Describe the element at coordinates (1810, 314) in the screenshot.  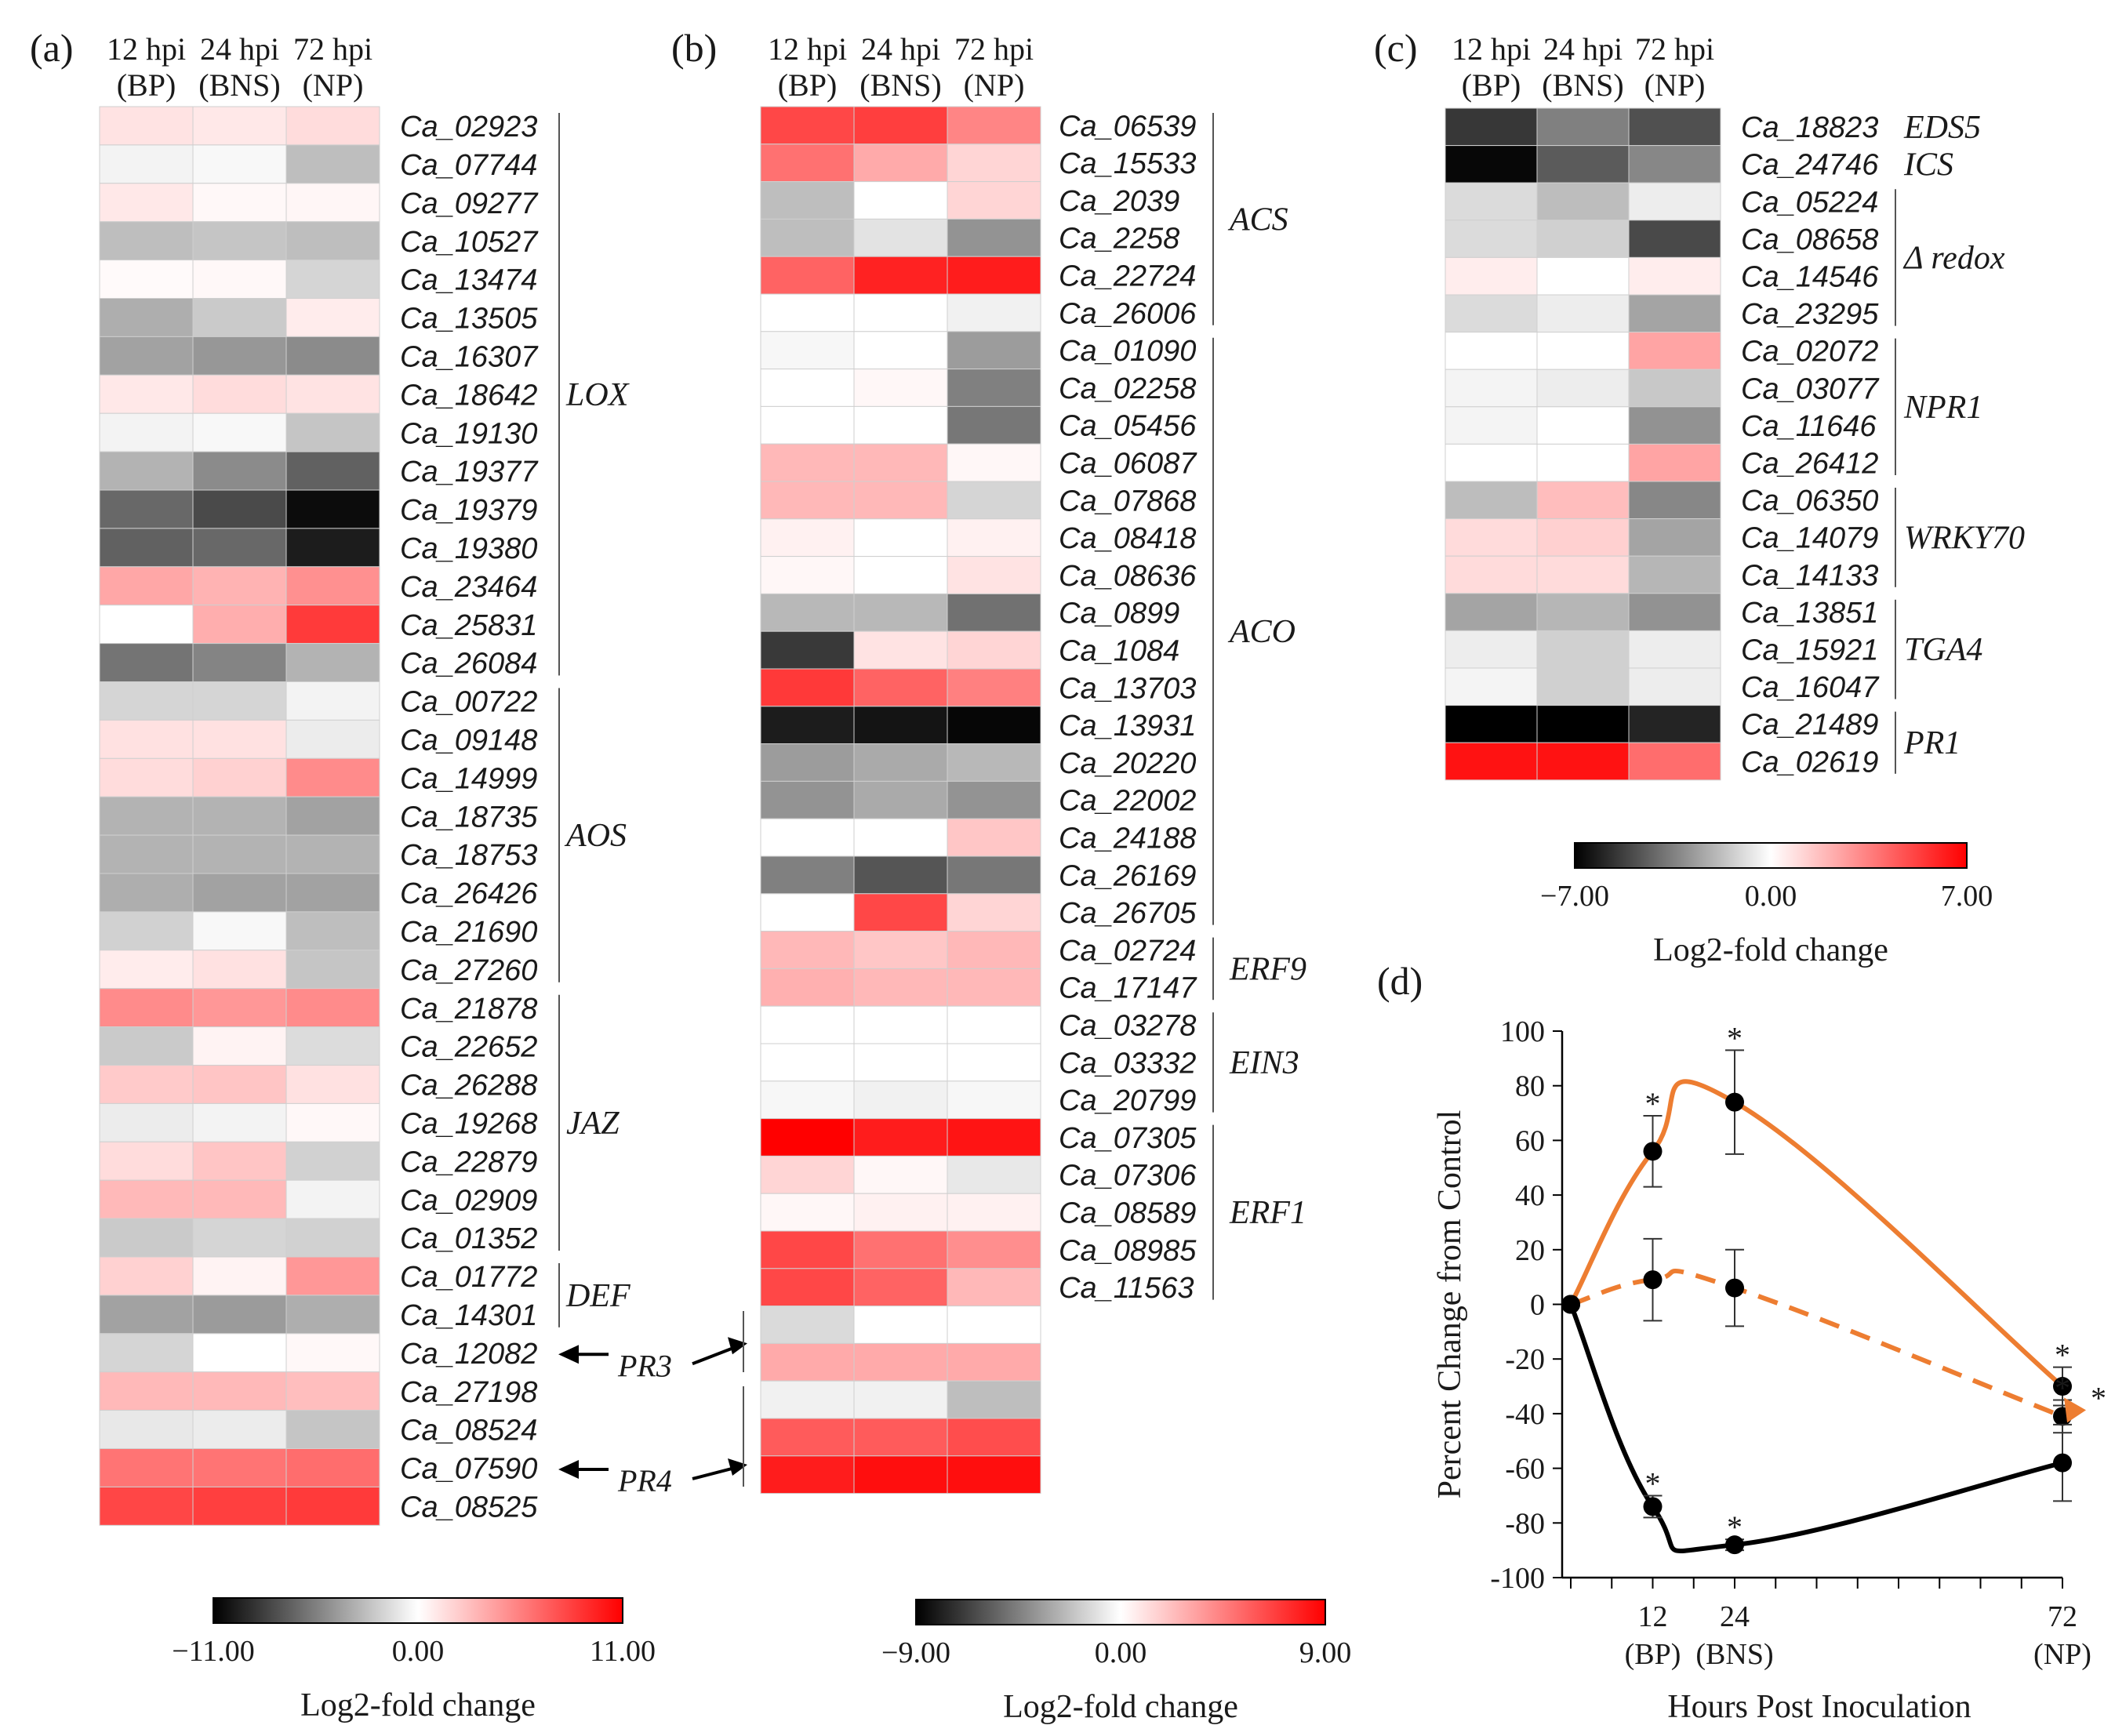
I see `gene-label: Ca_23295` at that location.